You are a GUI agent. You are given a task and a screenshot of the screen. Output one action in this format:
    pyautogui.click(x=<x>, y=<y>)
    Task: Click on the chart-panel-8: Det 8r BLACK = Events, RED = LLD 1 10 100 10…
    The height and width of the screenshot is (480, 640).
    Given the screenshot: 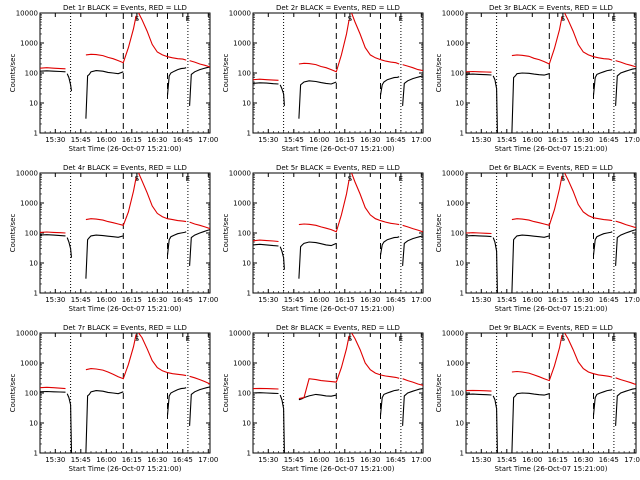 What is the action you would take?
    pyautogui.click(x=326, y=398)
    